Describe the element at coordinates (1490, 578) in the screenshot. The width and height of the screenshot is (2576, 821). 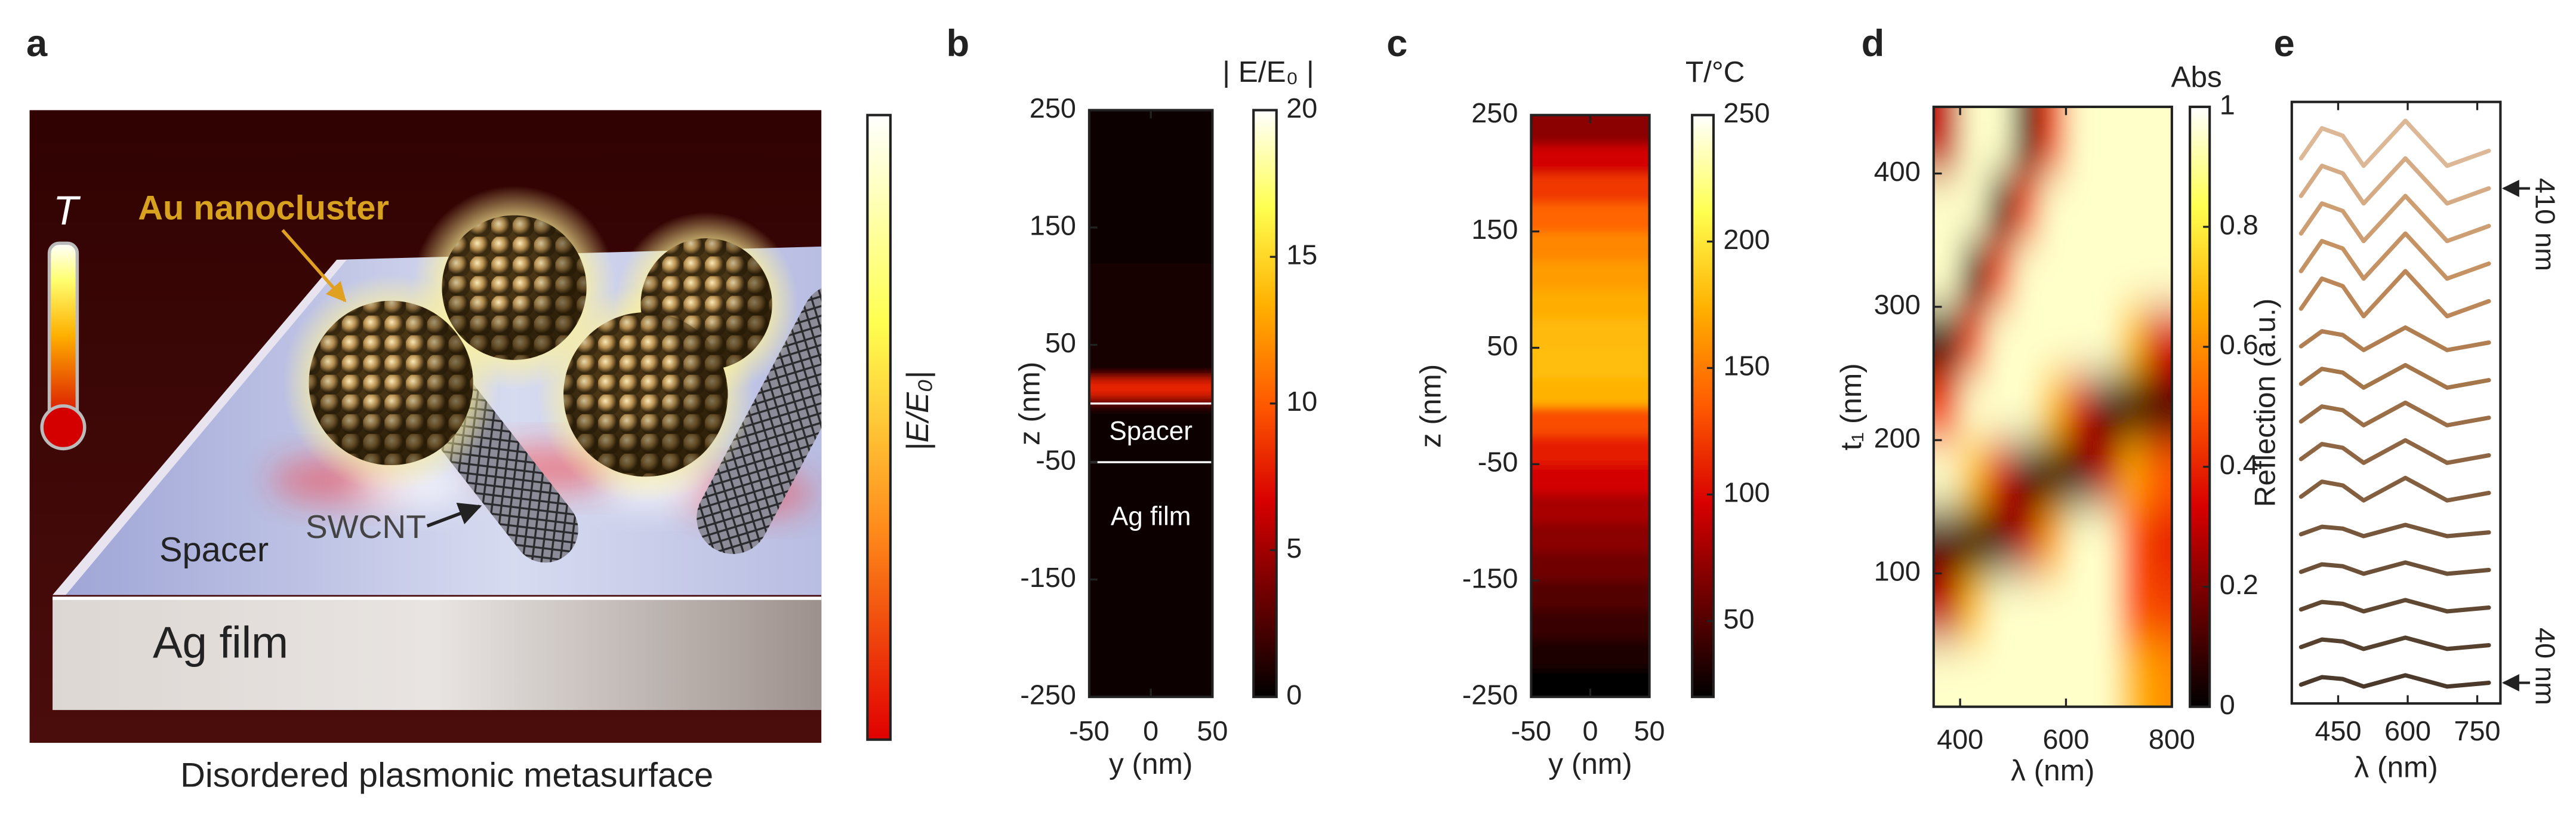
I see `y-tick-label: -150` at that location.